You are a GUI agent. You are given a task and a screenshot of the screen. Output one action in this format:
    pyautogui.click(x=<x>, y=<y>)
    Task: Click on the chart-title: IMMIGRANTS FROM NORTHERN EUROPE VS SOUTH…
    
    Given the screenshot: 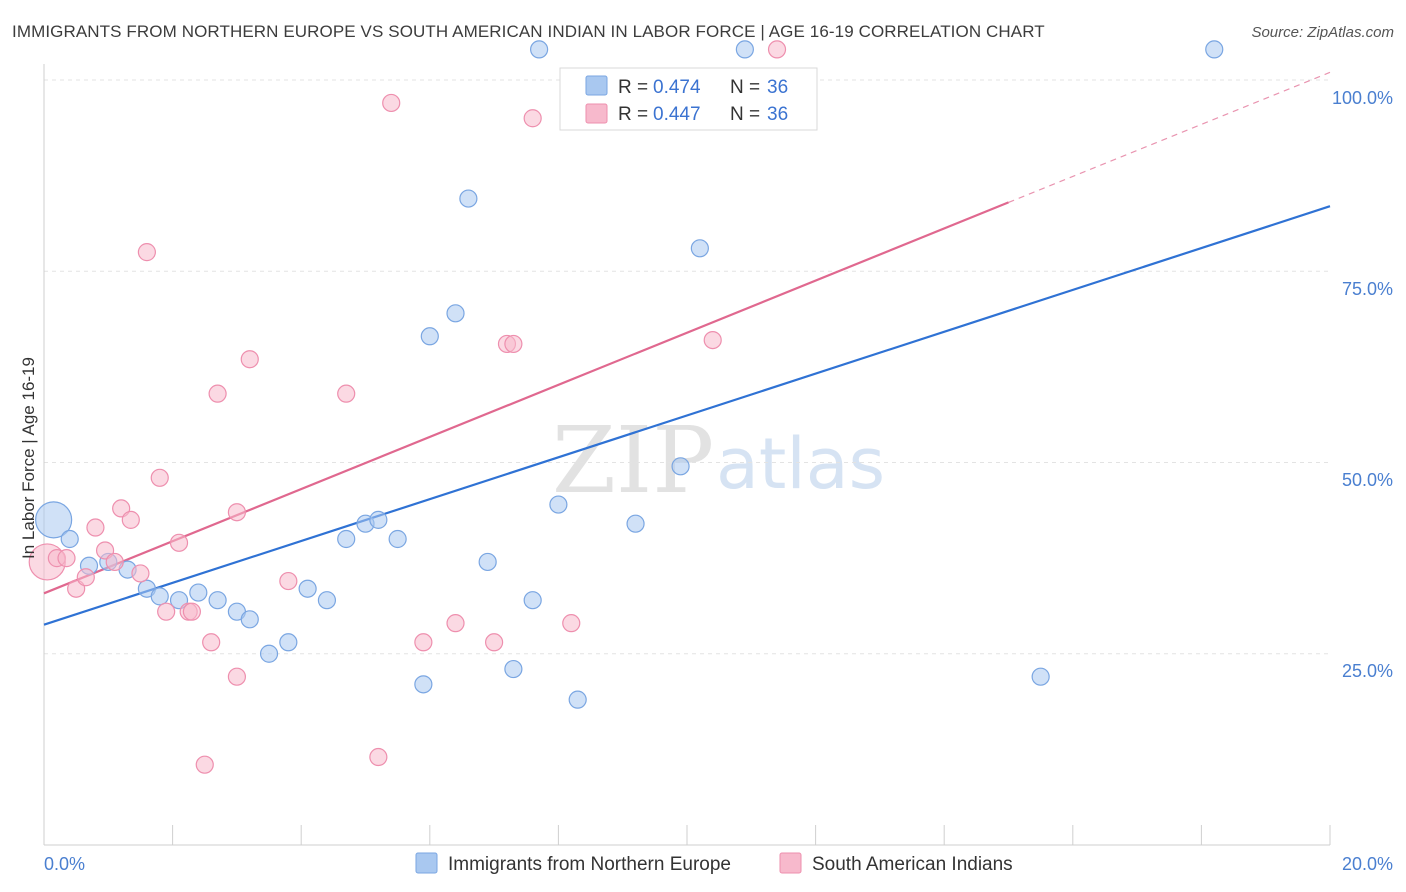 What is the action you would take?
    pyautogui.click(x=528, y=31)
    